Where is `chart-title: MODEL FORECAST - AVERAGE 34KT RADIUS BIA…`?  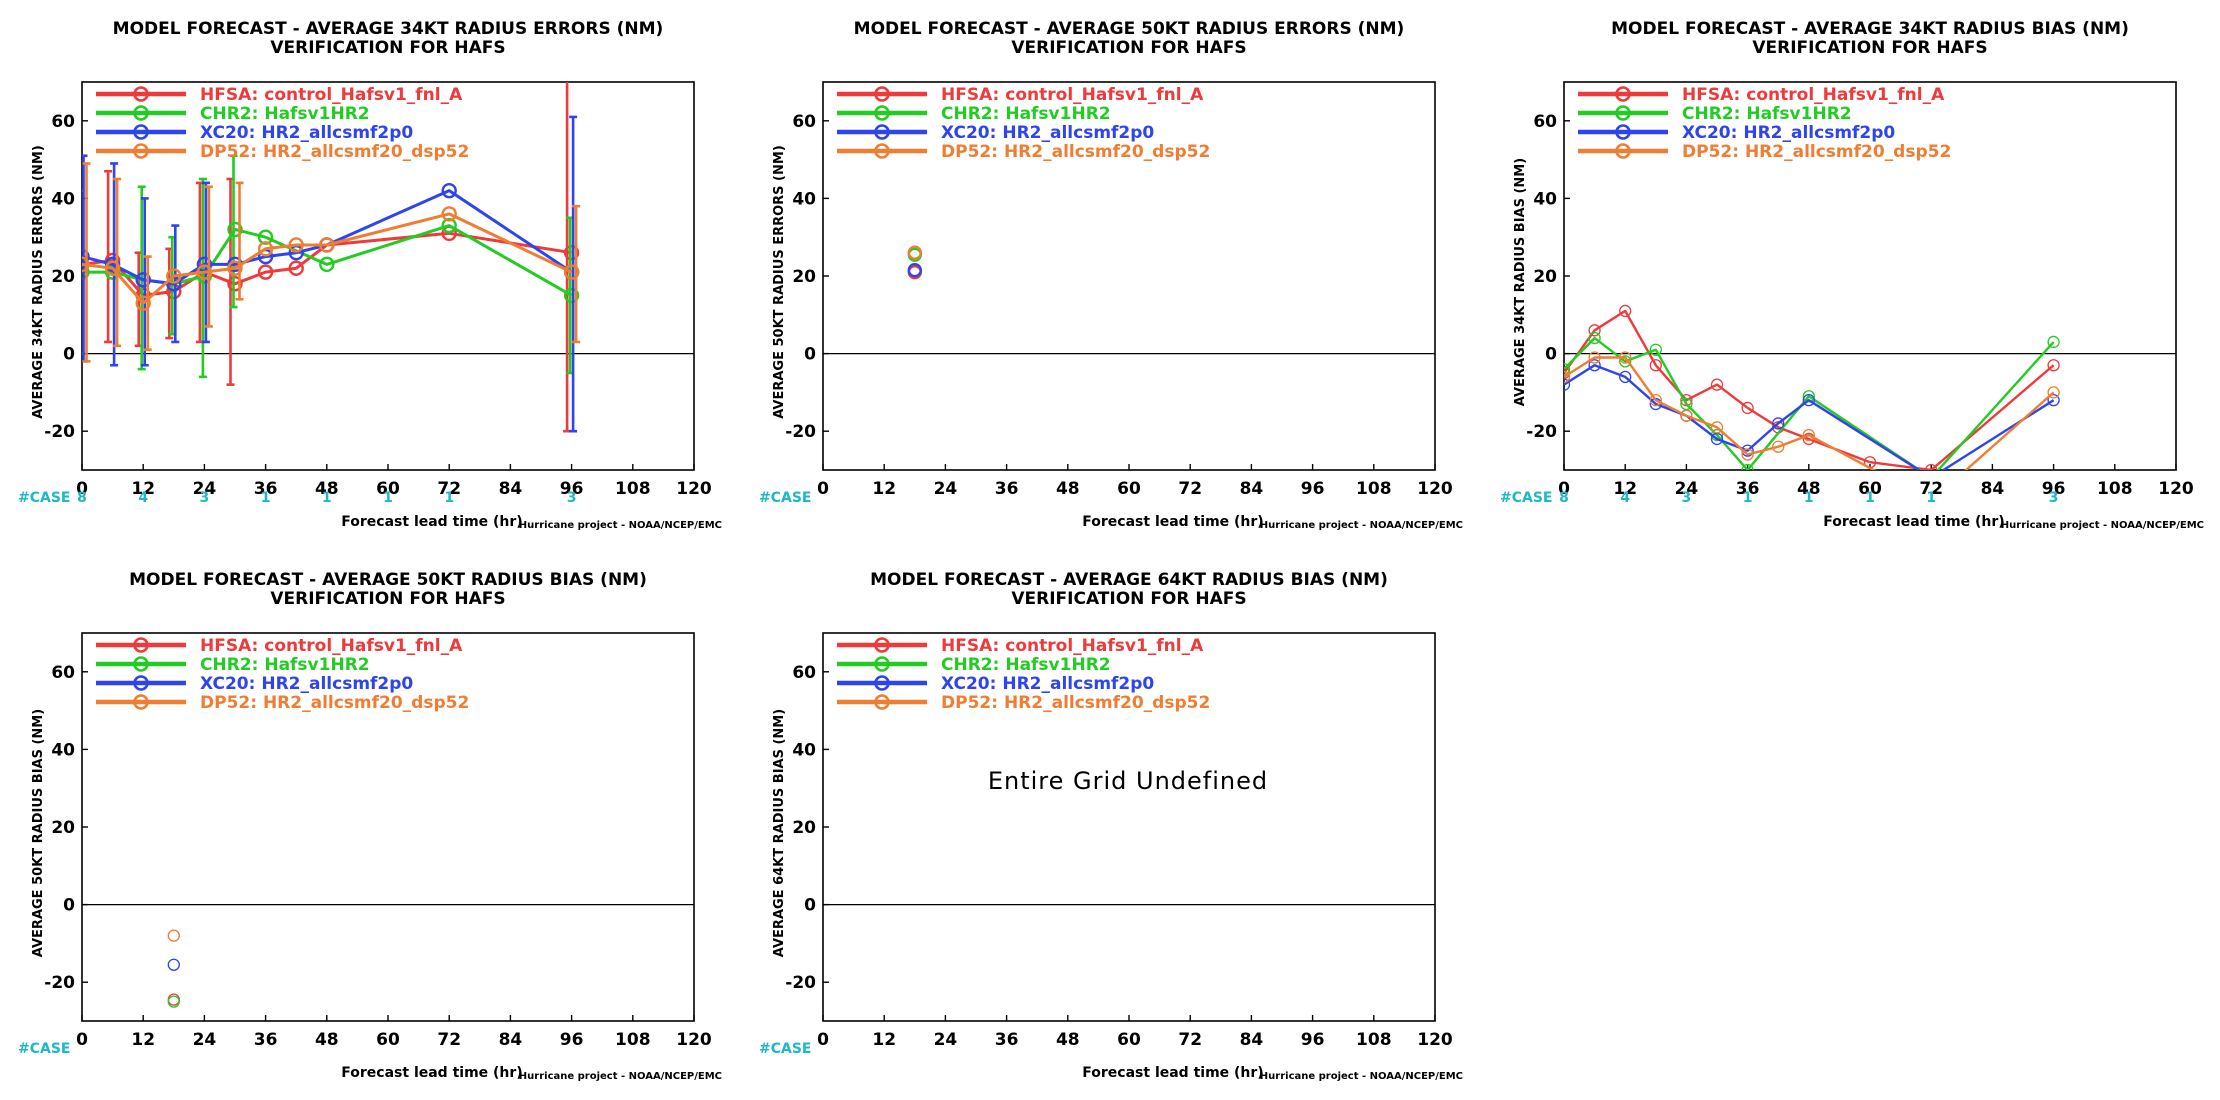
chart-title: MODEL FORECAST - AVERAGE 34KT RADIUS BIA… is located at coordinates (1870, 29).